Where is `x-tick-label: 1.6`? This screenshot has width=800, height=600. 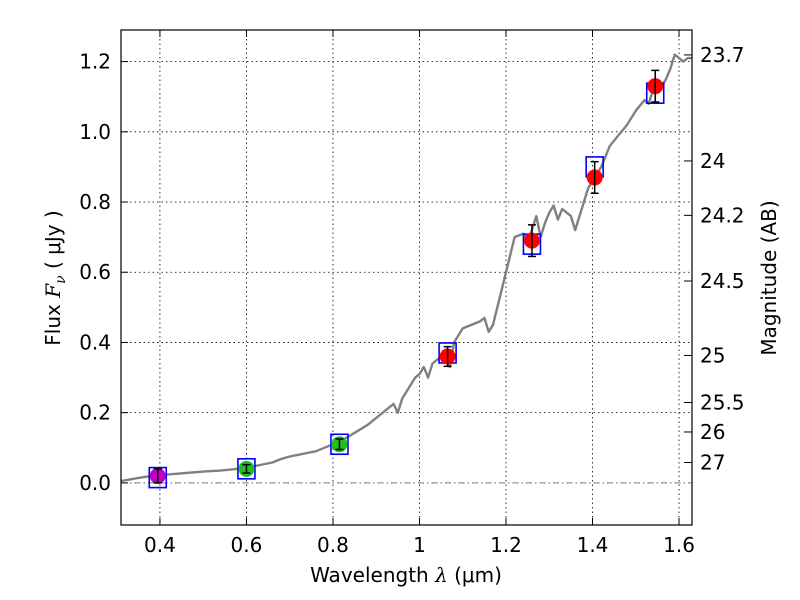
x-tick-label: 1.6 is located at coordinates (679, 545).